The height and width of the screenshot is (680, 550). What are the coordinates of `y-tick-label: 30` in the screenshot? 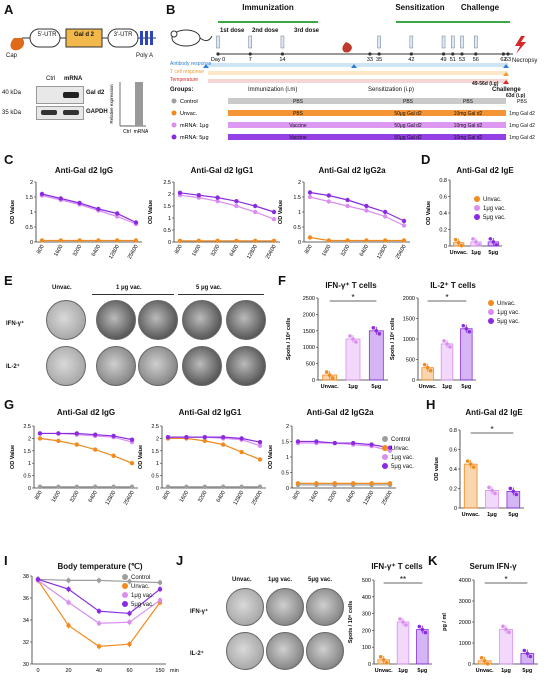 It's located at (26, 665).